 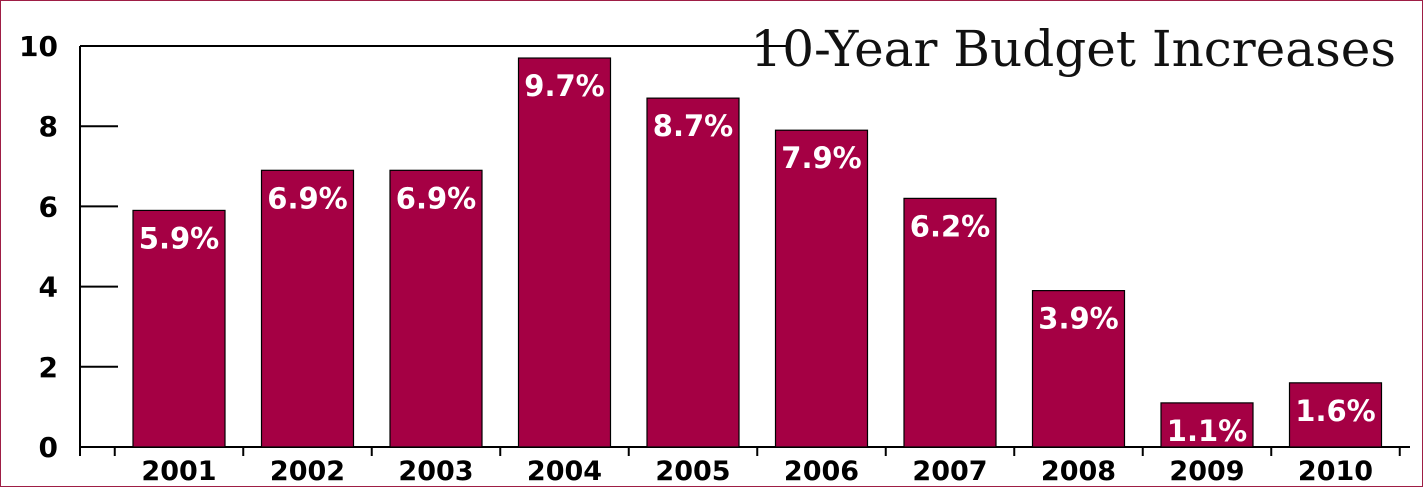 I want to click on x-tick-label-2007: 2007, so click(x=949, y=471).